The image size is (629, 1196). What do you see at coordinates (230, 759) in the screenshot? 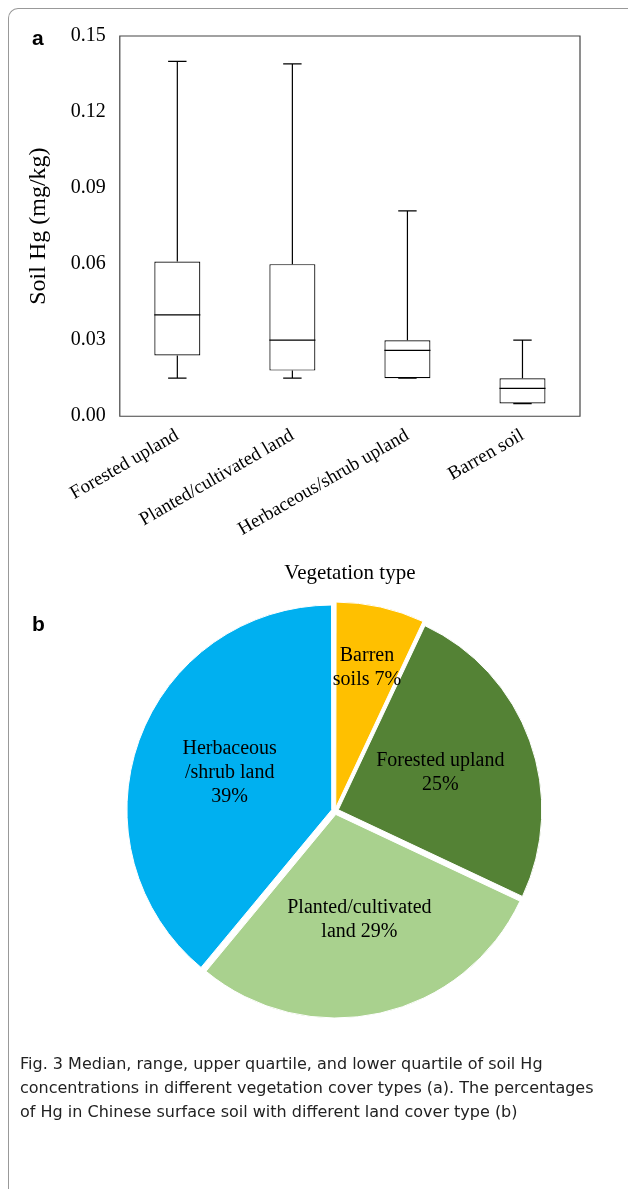
I see `slice-label: Herbaceous /shrub land` at bounding box center [230, 759].